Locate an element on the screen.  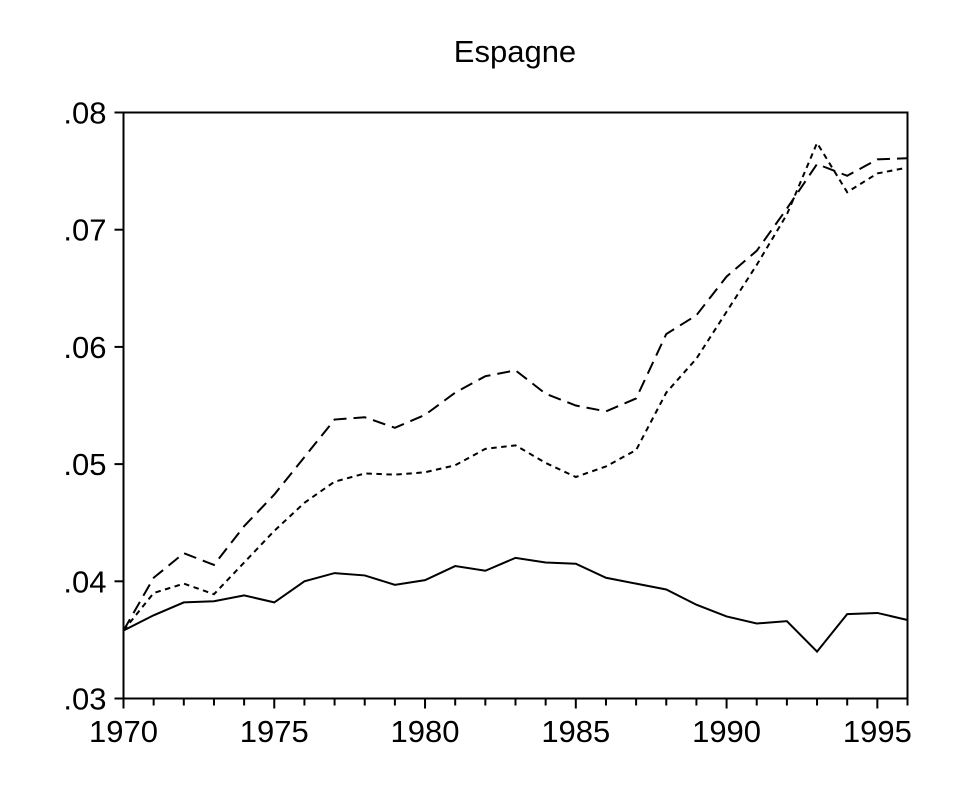
y-axis-tick-label: .03 is located at coordinates (84, 699).